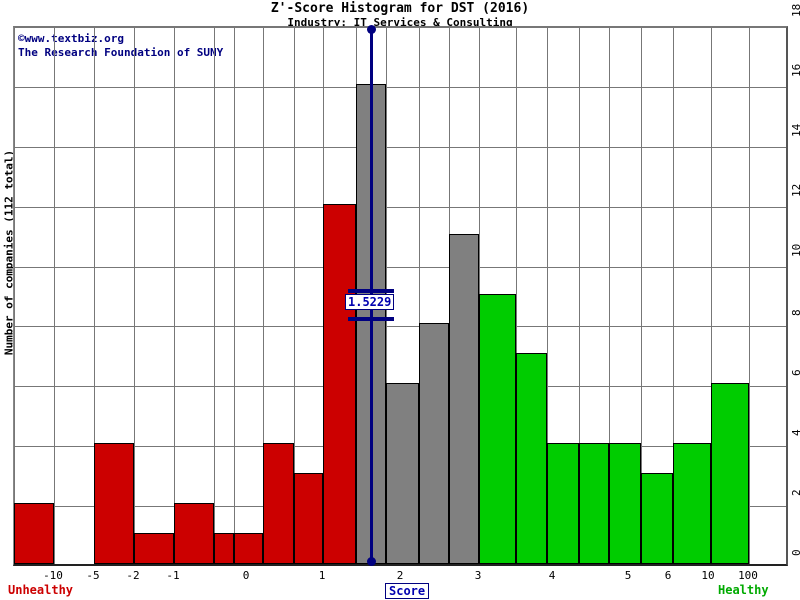 This screenshot has width=800, height=600. I want to click on x-tick-label: 6, so click(668, 575).